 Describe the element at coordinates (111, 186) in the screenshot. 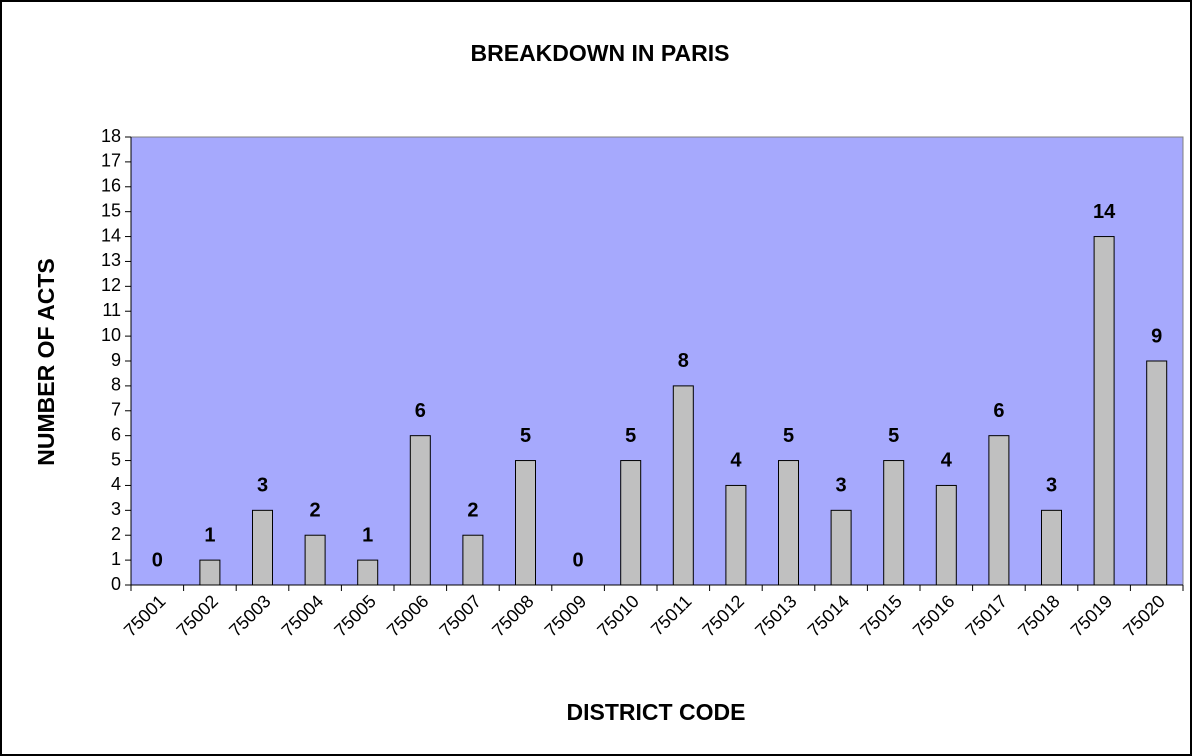

I see `y-tick-label: 16` at that location.